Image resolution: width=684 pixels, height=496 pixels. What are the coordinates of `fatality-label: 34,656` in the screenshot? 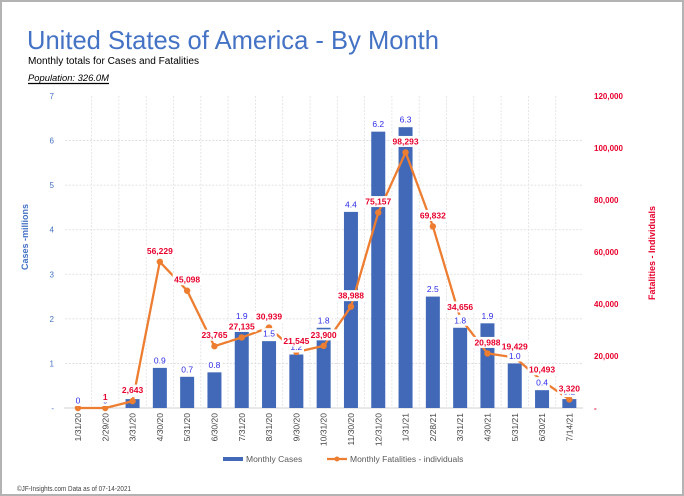 It's located at (460, 307).